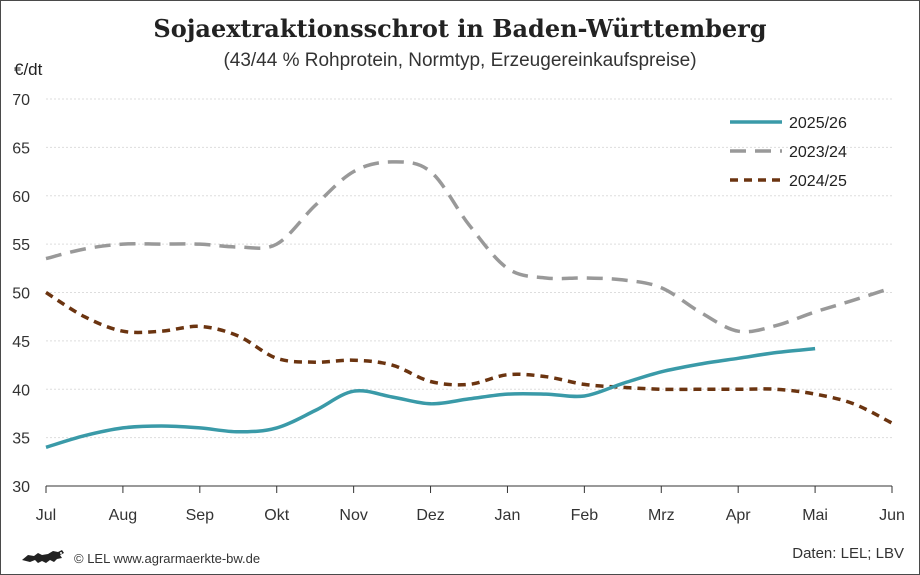 This screenshot has height=575, width=920. I want to click on data-source: Daten: LEL; LBV, so click(848, 553).